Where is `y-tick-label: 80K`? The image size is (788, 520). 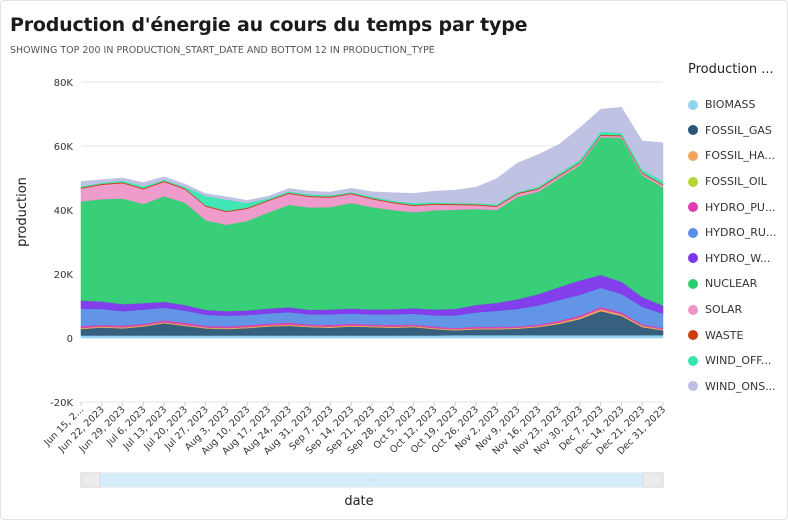
y-tick-label: 80K is located at coordinates (64, 83).